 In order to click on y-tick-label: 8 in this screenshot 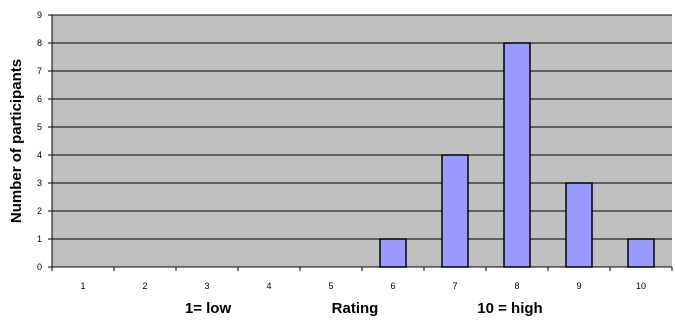, I will do `click(39, 43)`.